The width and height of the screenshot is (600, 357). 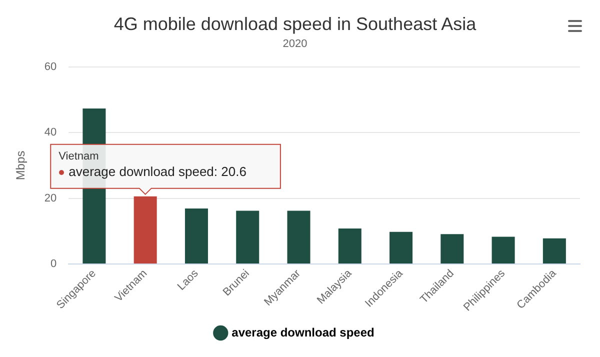 I want to click on y-tick-label: 60, so click(x=50, y=66).